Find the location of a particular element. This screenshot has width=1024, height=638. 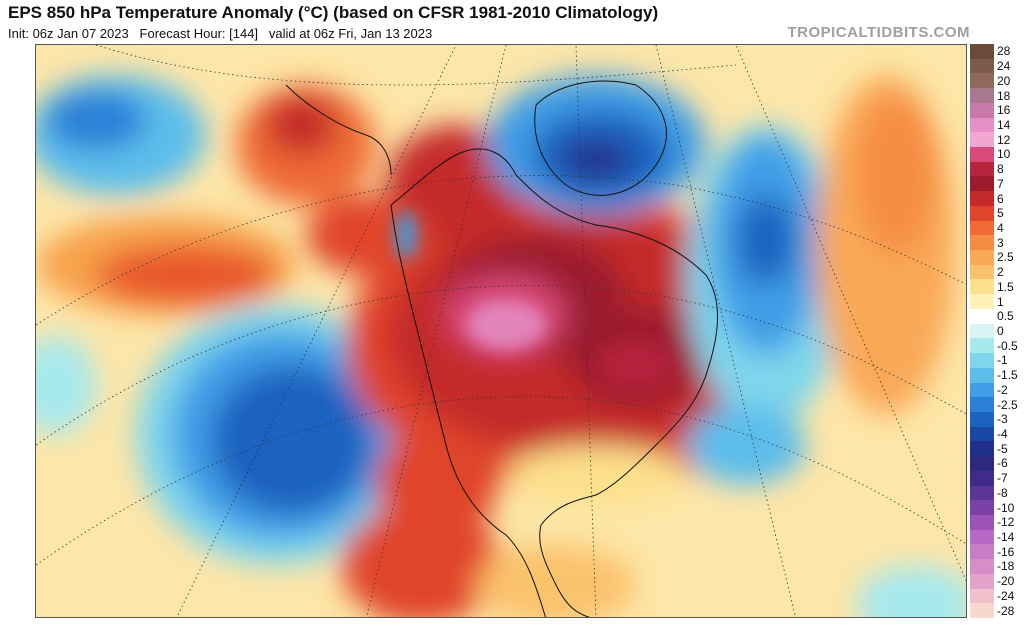

legend-label: 1 is located at coordinates (1000, 301).